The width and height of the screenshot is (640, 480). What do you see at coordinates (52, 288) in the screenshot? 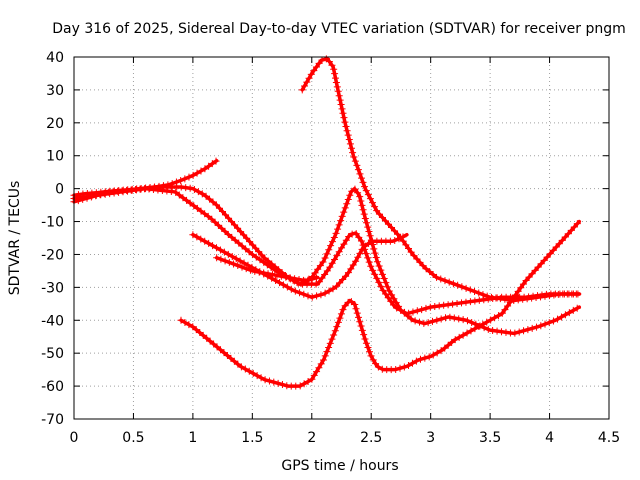
I see `y-tick-label: -30` at bounding box center [52, 288].